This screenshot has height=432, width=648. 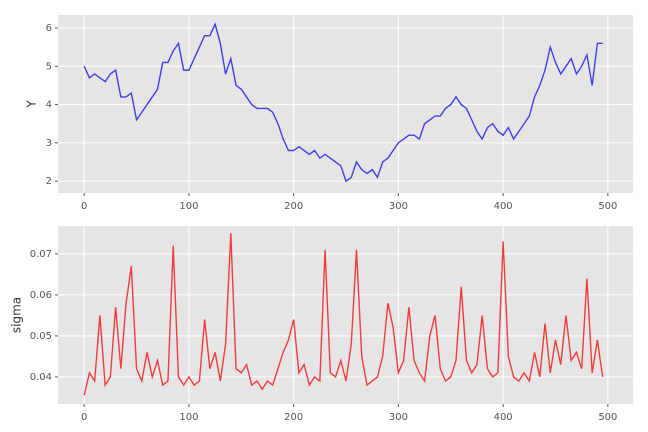 I want to click on y-tick-label: 0.06, so click(x=41, y=295).